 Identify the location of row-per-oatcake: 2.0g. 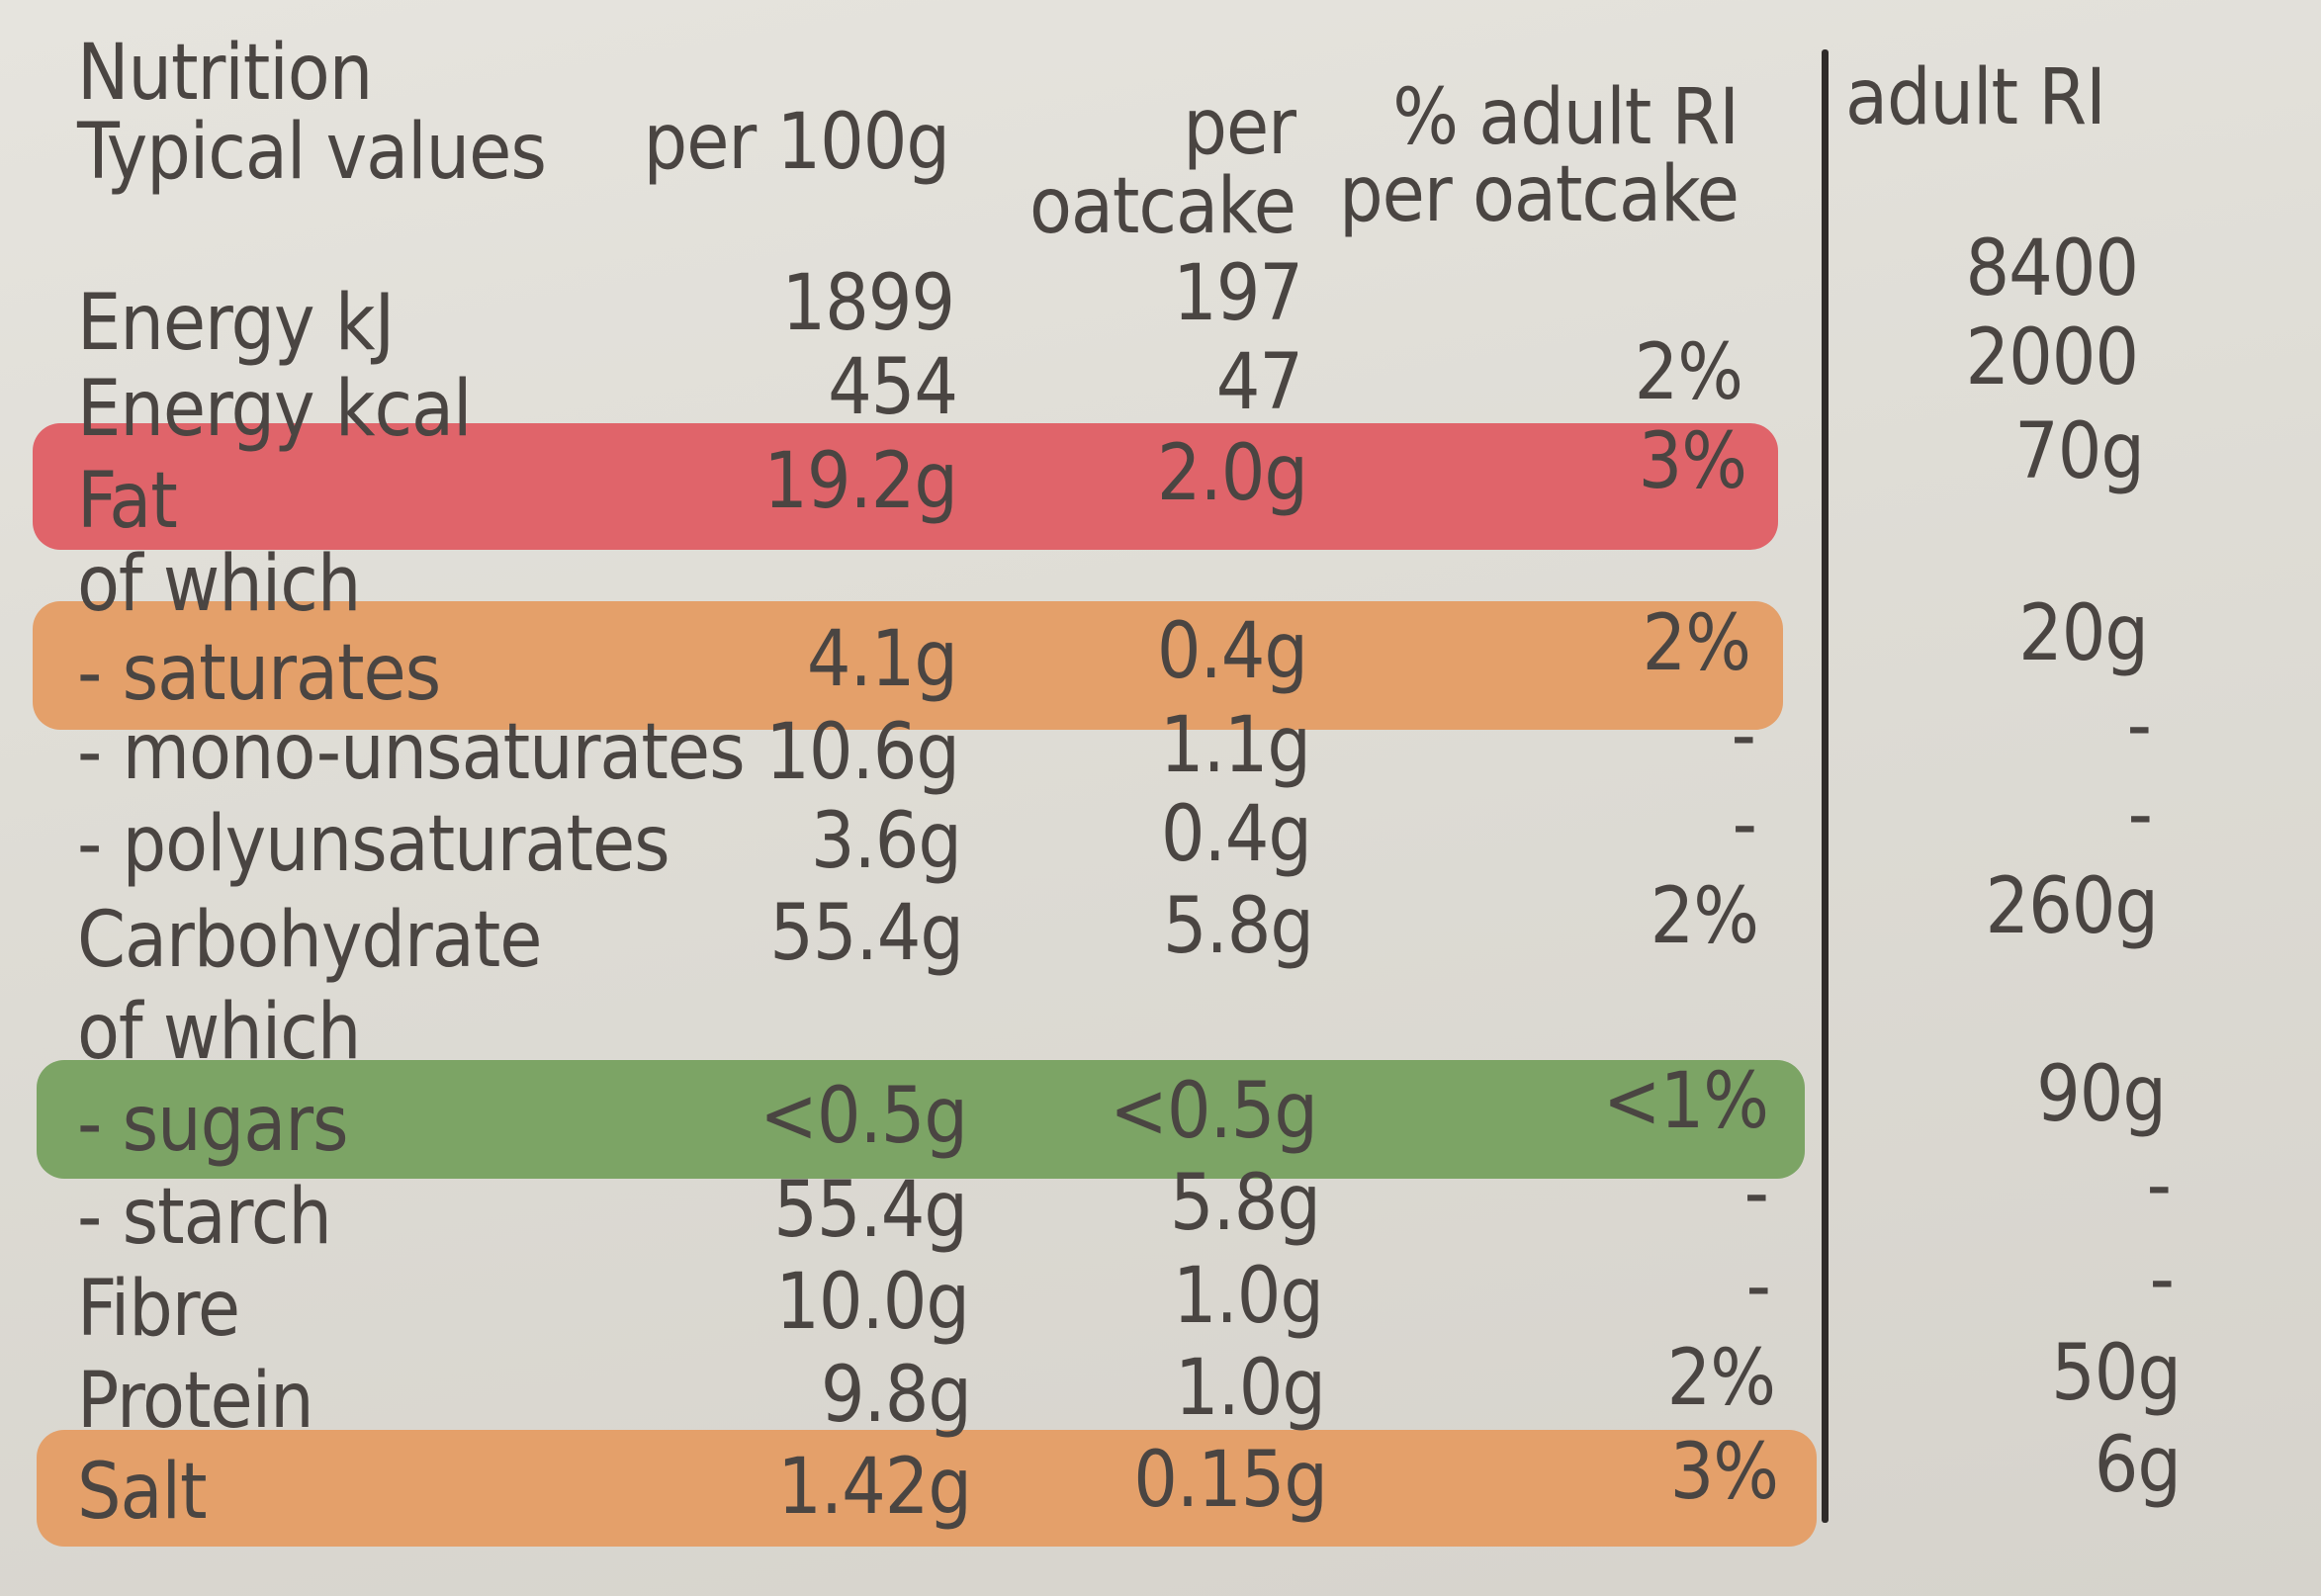
(1232, 473).